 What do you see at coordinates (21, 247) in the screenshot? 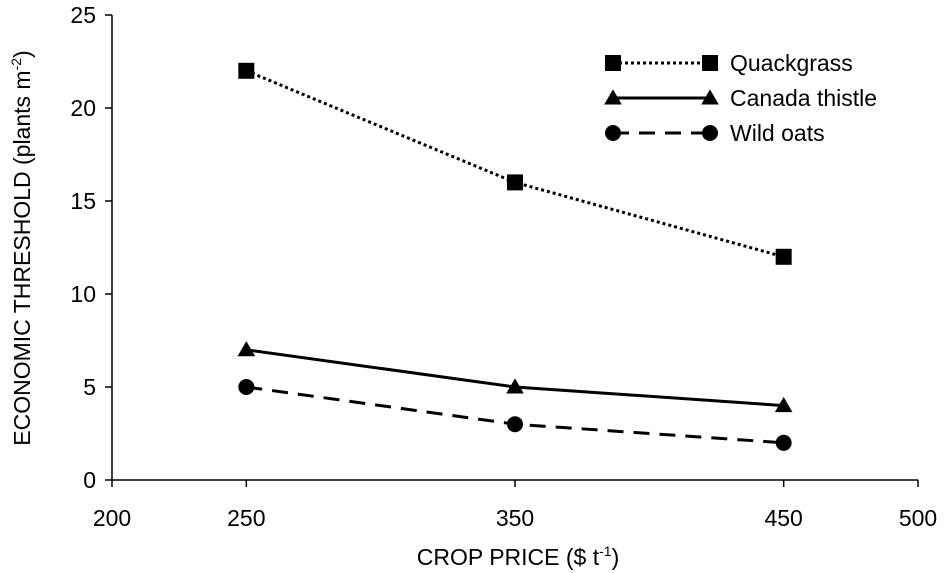
I see `y-axis-title: ECONOMIC THRESHOLD (plants m-2)` at bounding box center [21, 247].